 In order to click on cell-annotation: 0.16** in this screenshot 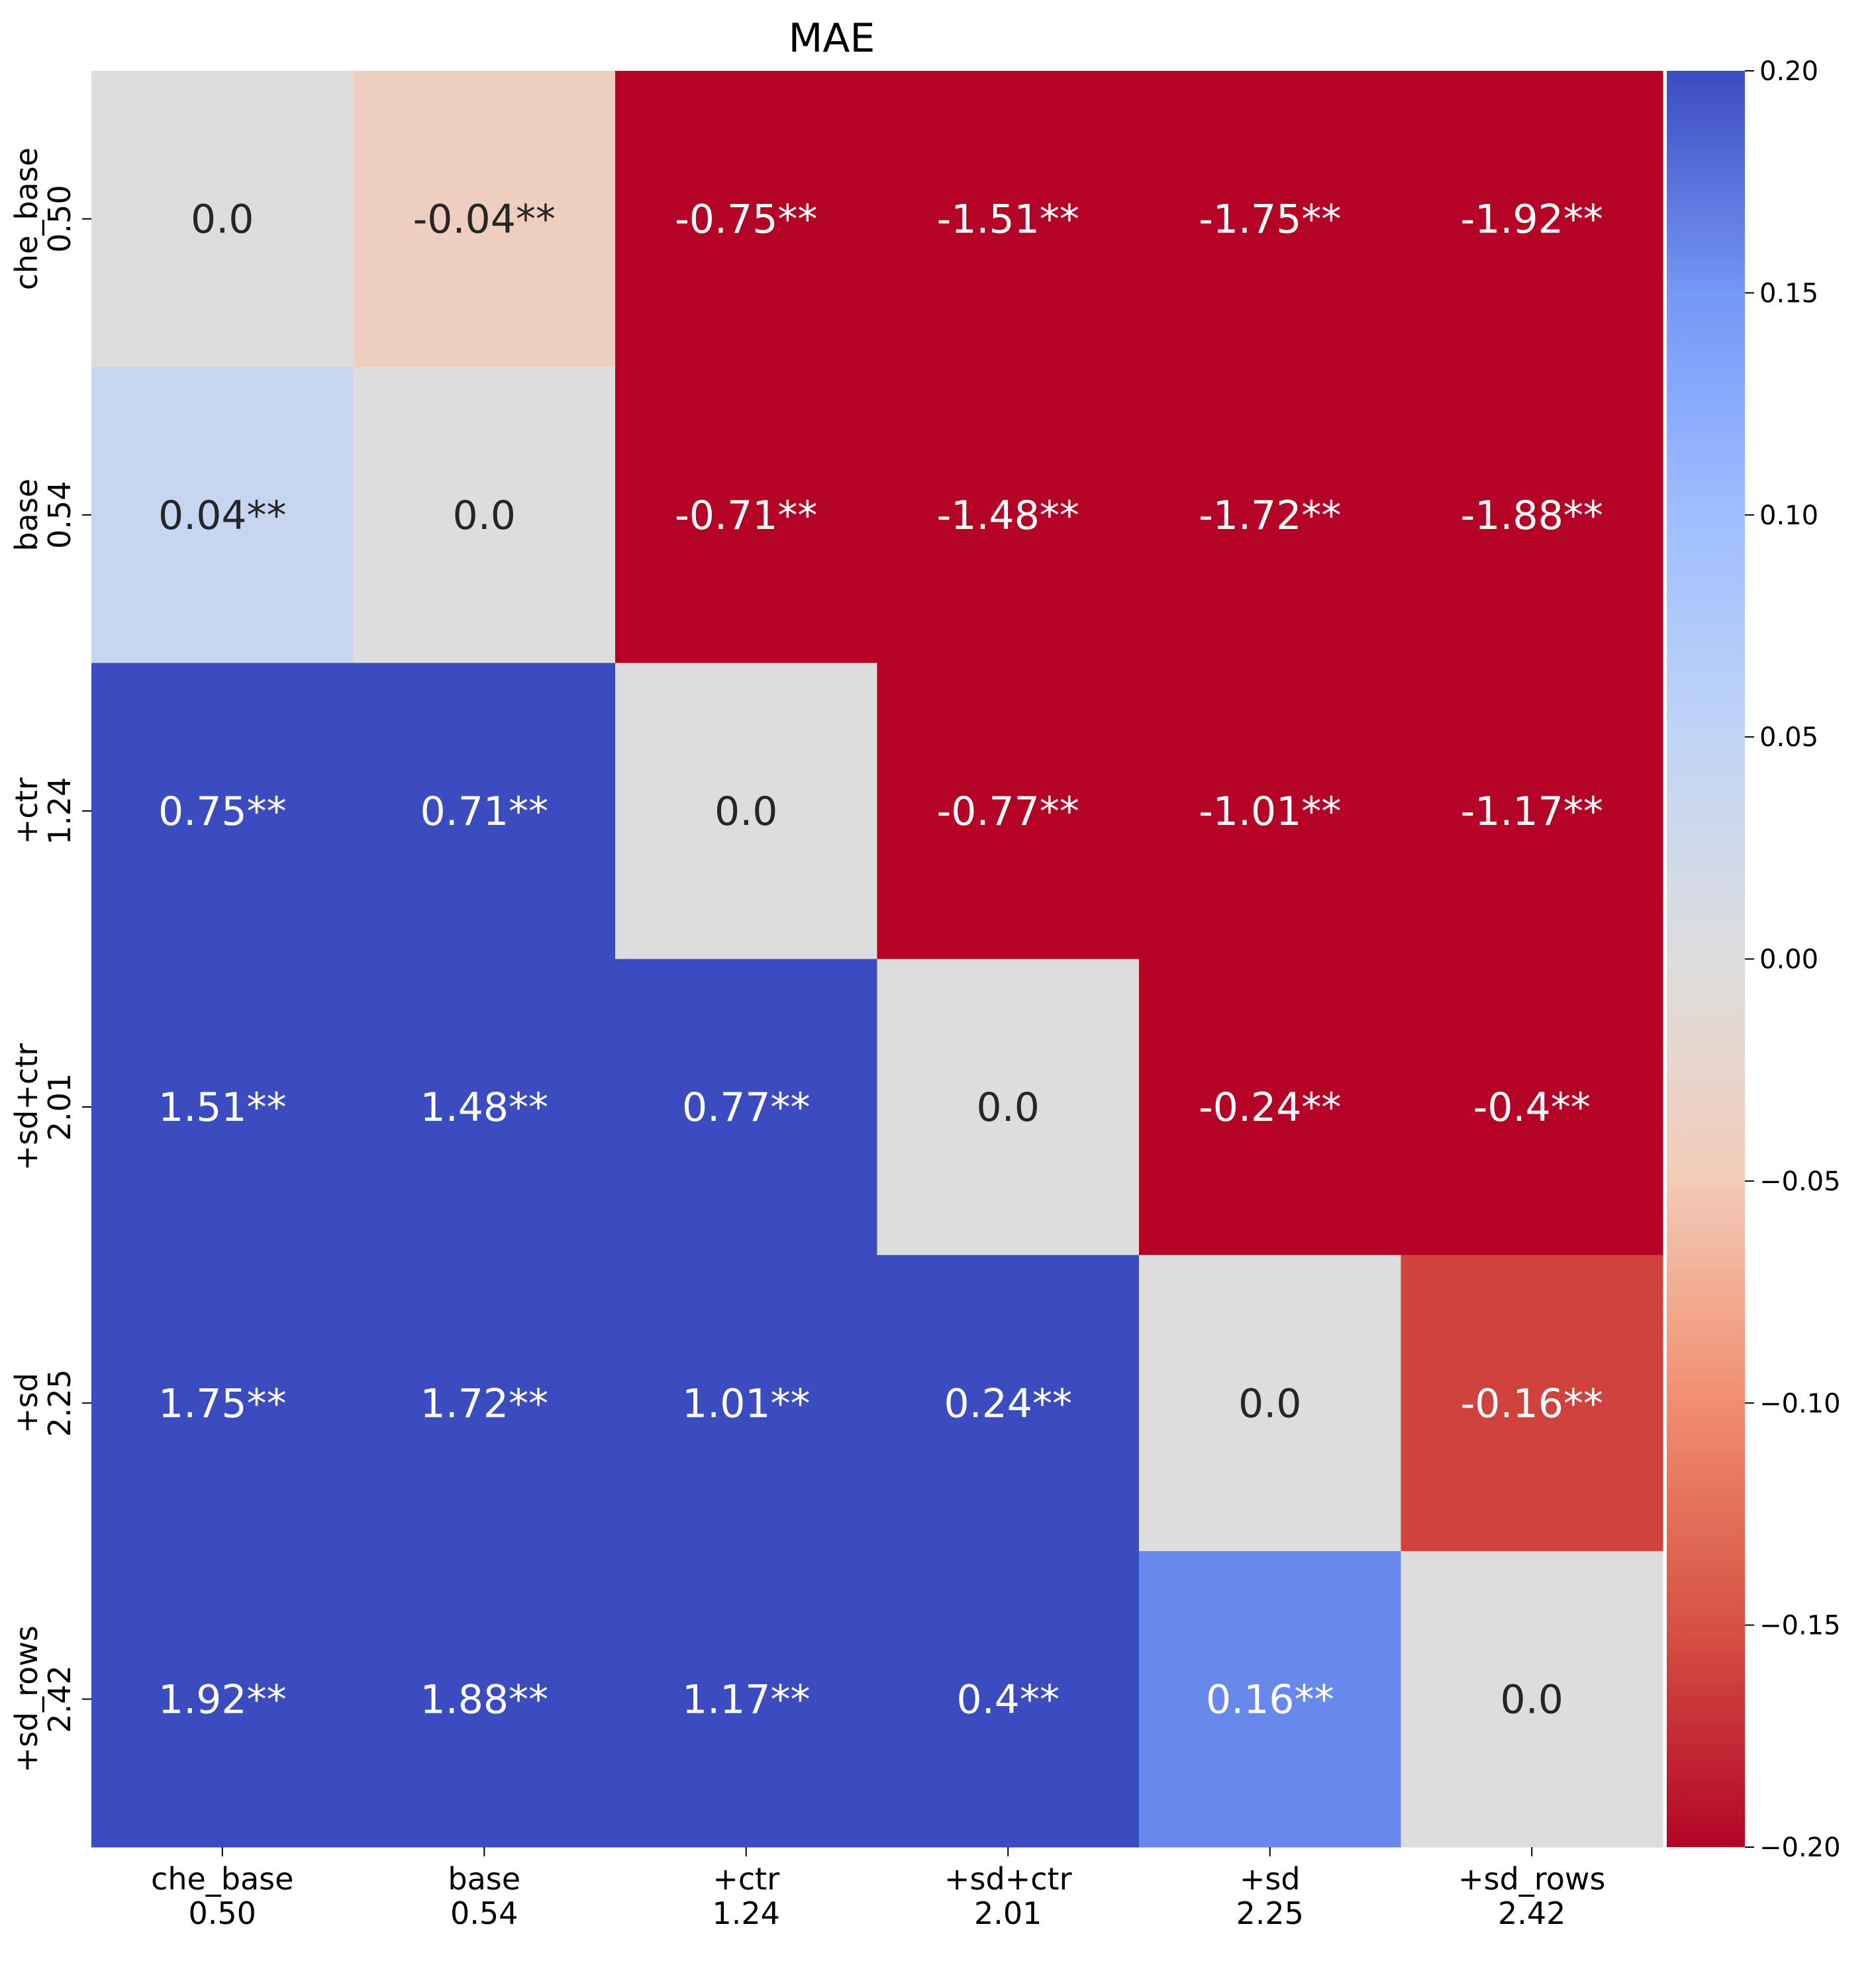, I will do `click(1270, 1700)`.